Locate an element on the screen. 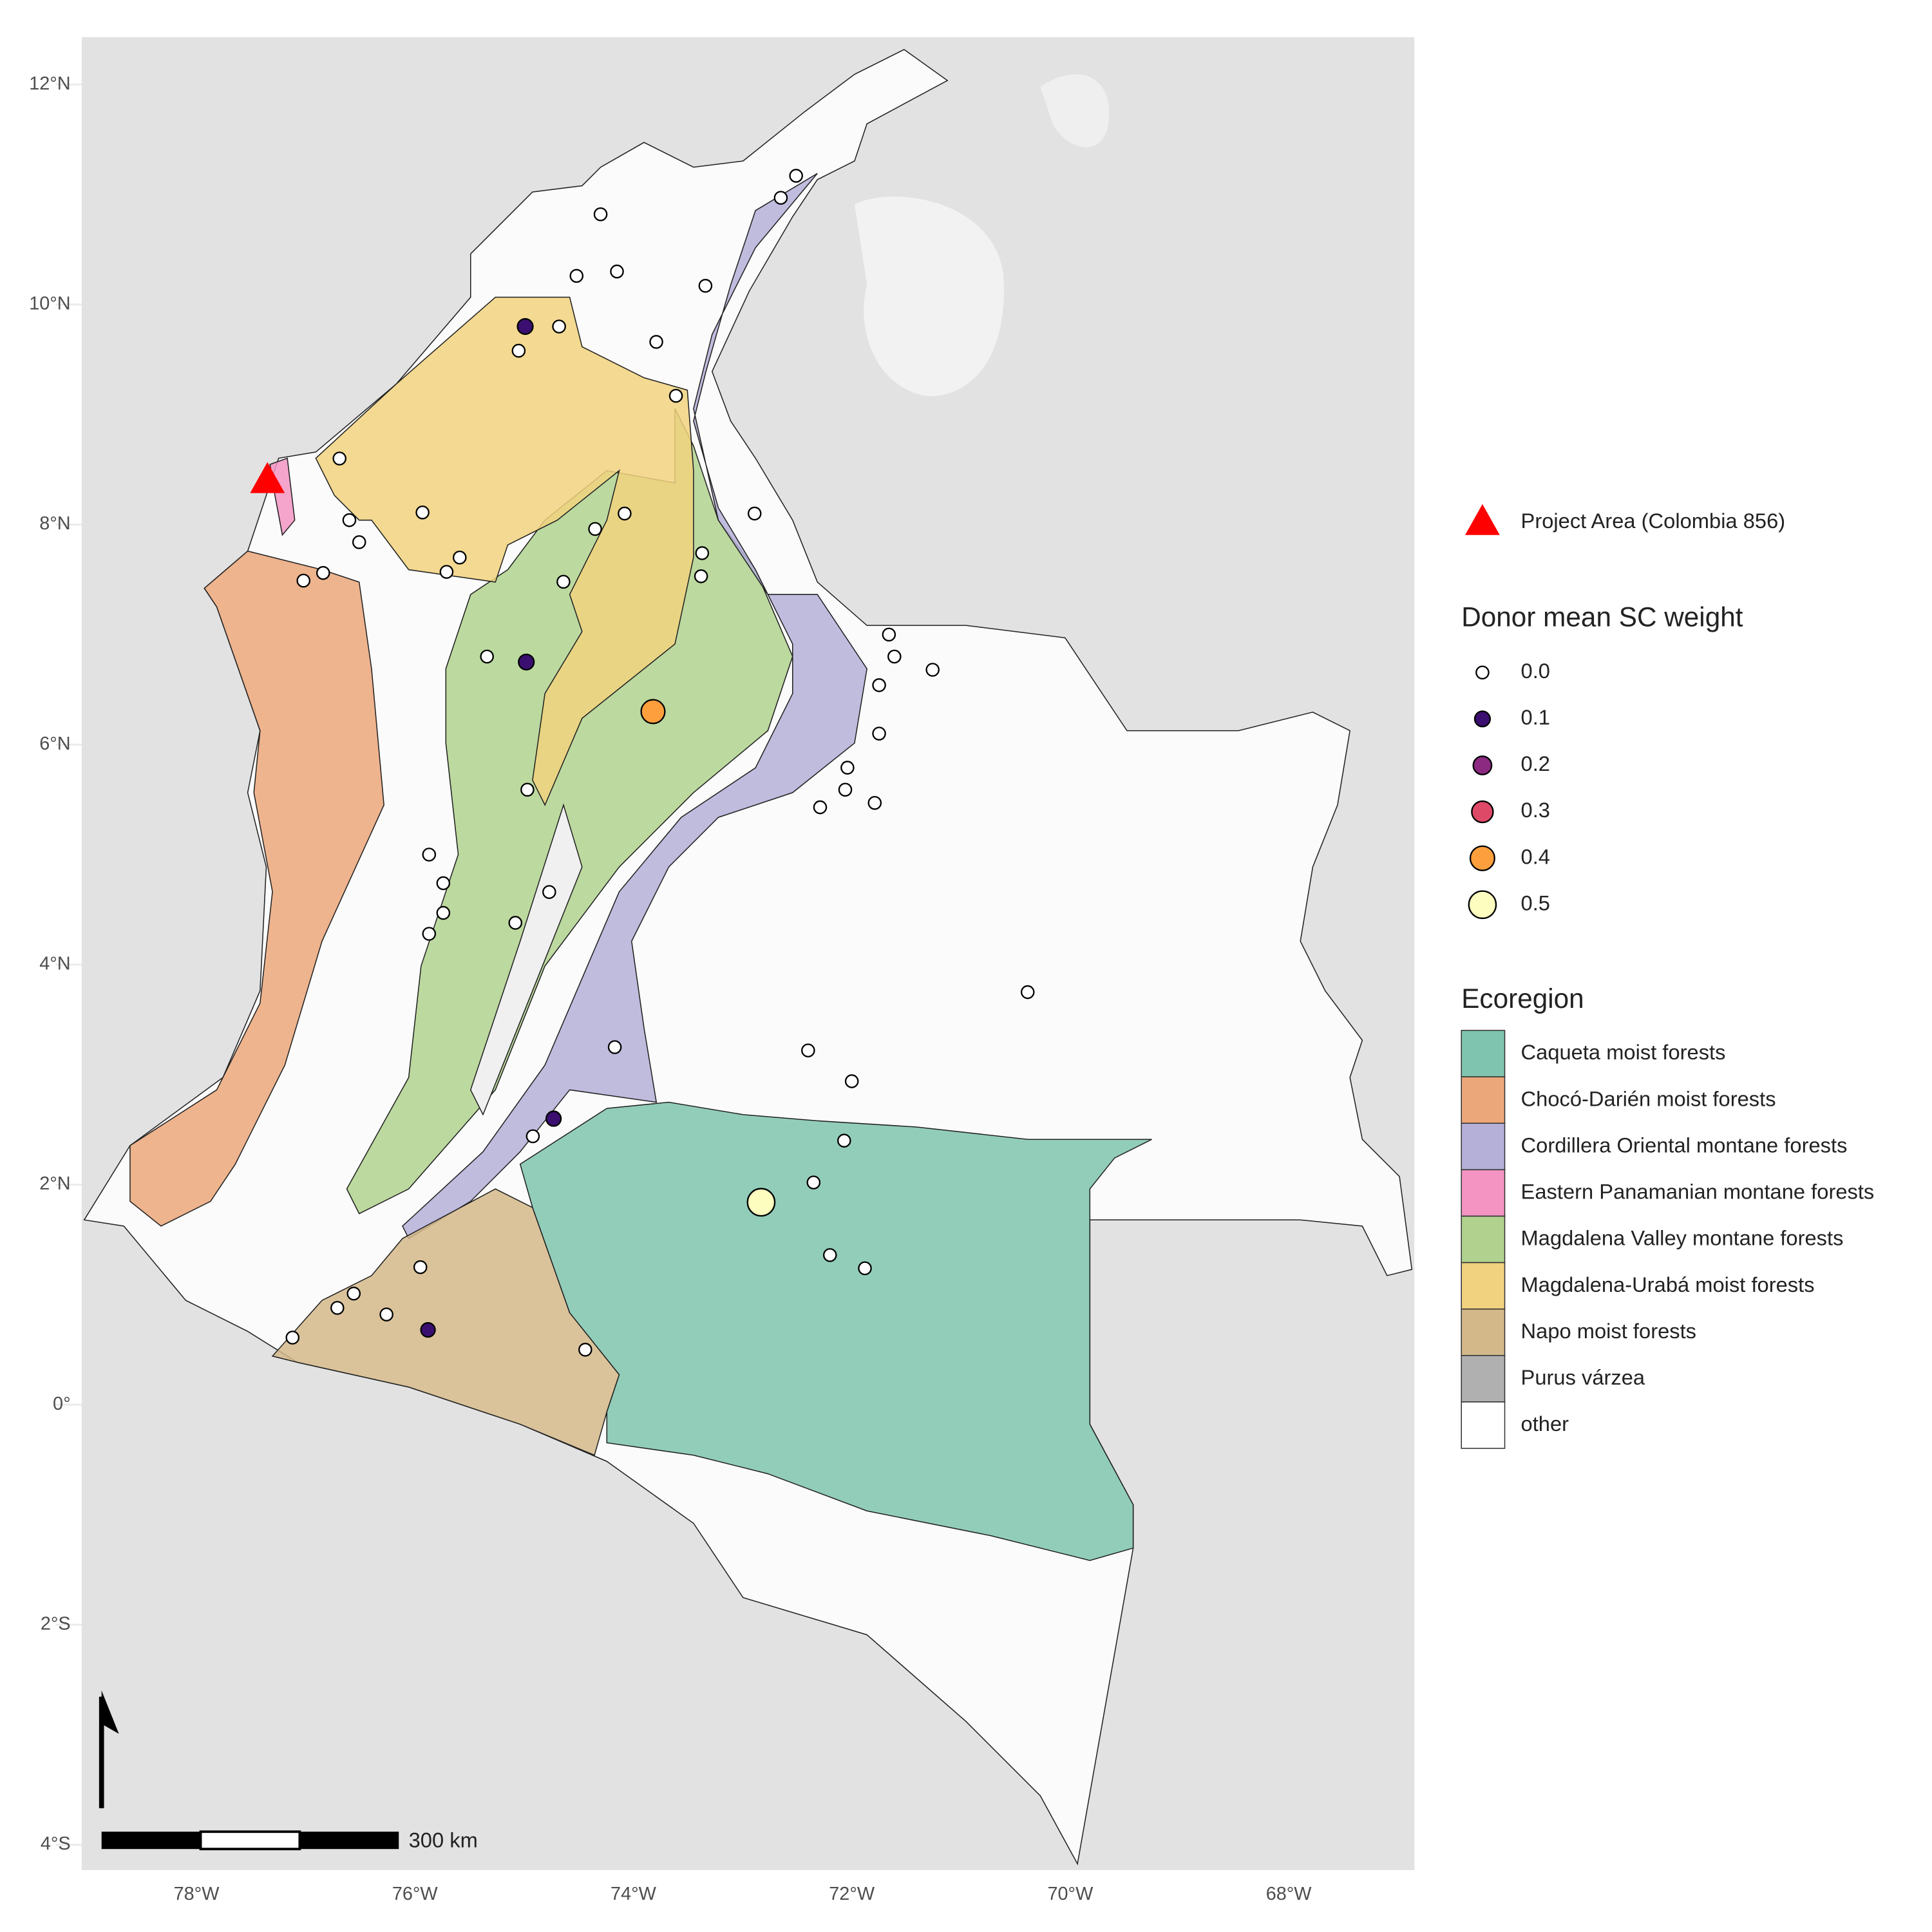 Image resolution: width=1932 pixels, height=1932 pixels. x-tick-label: 78°W is located at coordinates (197, 1894).